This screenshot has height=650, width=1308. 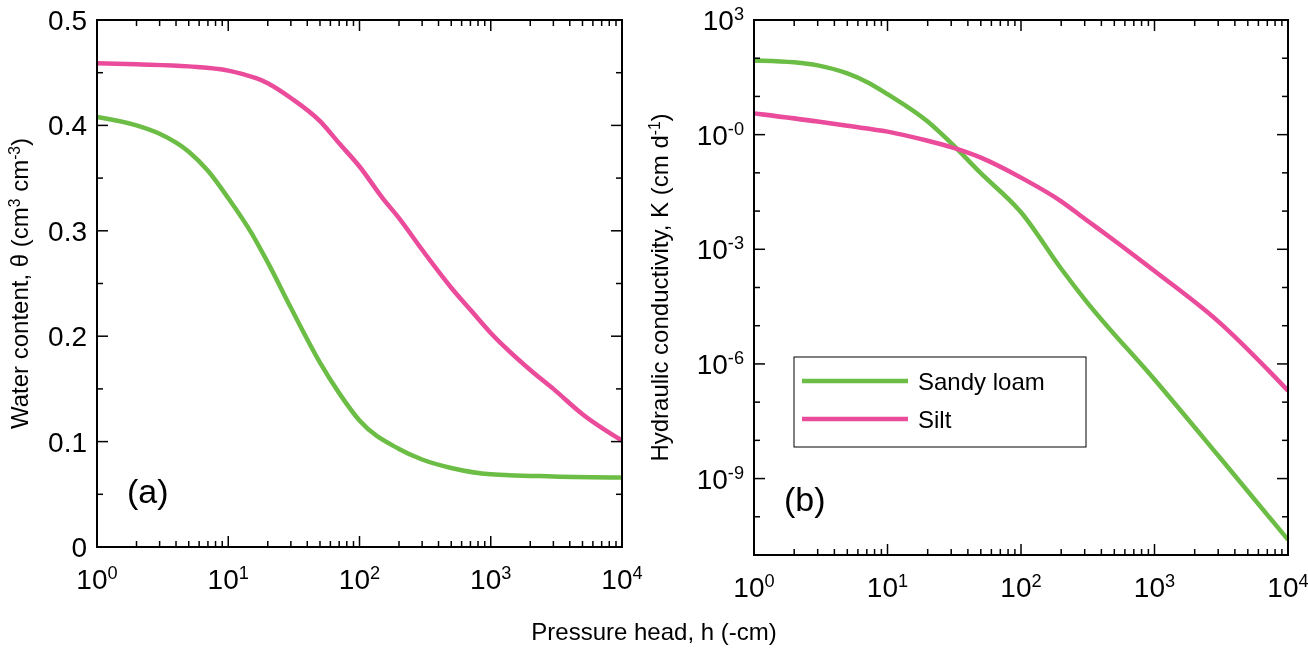 I want to click on y-tick-label: 10$^{-6}$, so click(x=720, y=363).